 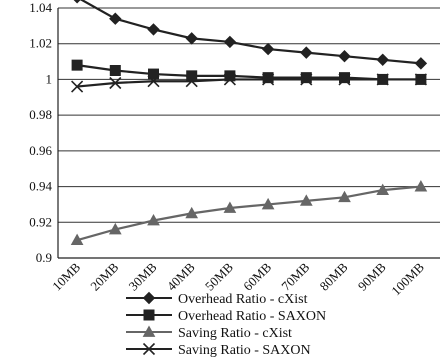 I want to click on legend-label: Saving Ratio - cXist, so click(x=235, y=333).